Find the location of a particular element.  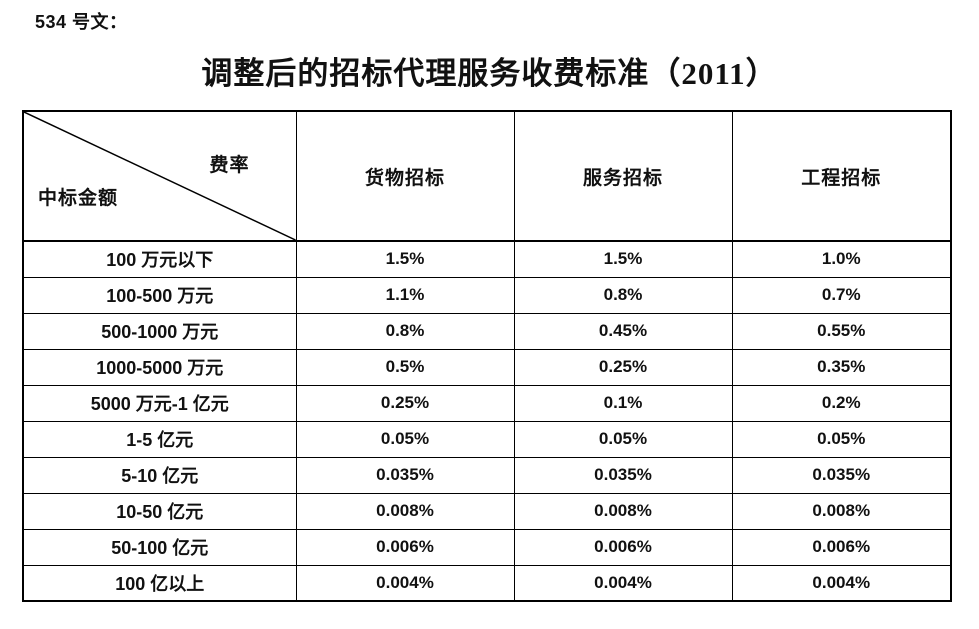

diagonal-divider-line is located at coordinates (160, 176).